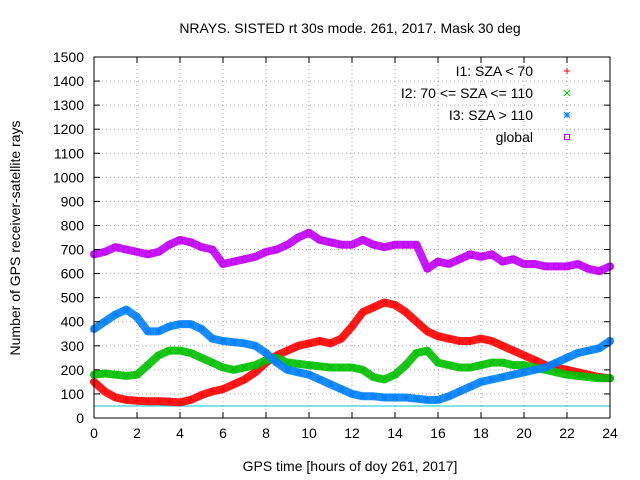 This screenshot has height=480, width=640. What do you see at coordinates (69, 153) in the screenshot?
I see `y-tick-label: 1100` at bounding box center [69, 153].